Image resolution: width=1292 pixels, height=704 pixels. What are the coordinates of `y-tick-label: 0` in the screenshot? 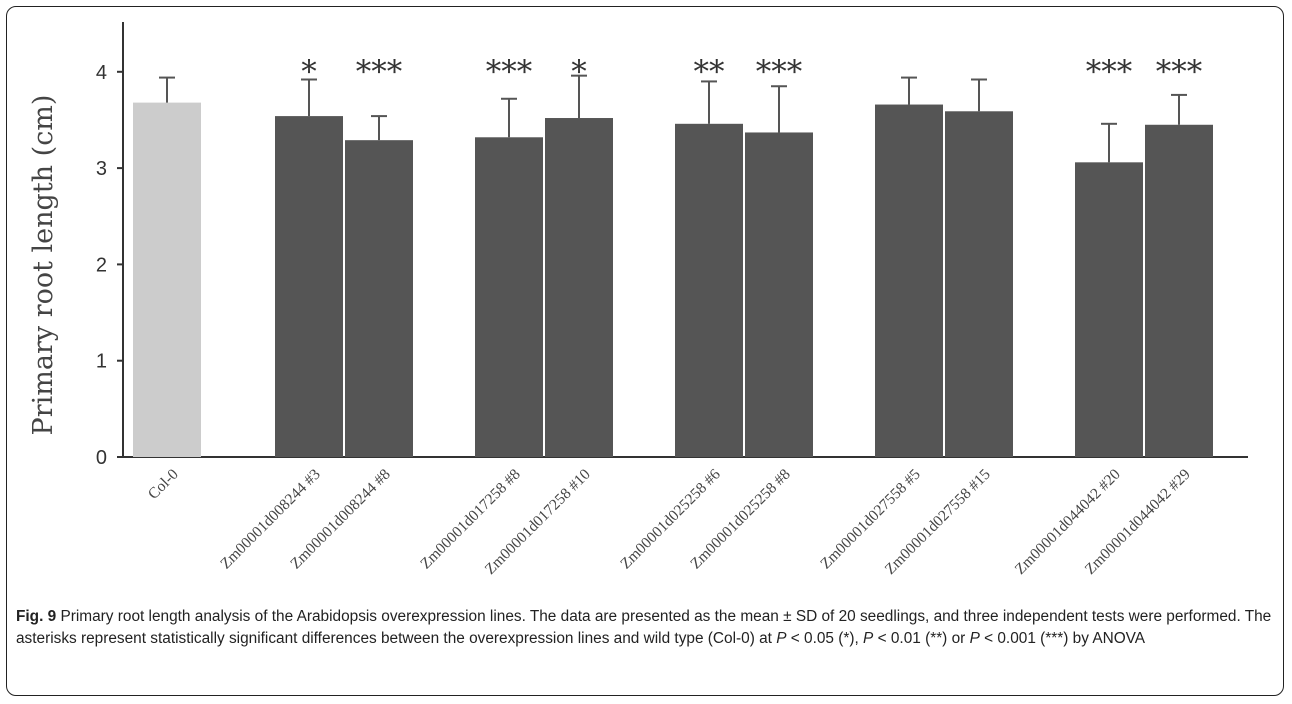 It's located at (101, 458).